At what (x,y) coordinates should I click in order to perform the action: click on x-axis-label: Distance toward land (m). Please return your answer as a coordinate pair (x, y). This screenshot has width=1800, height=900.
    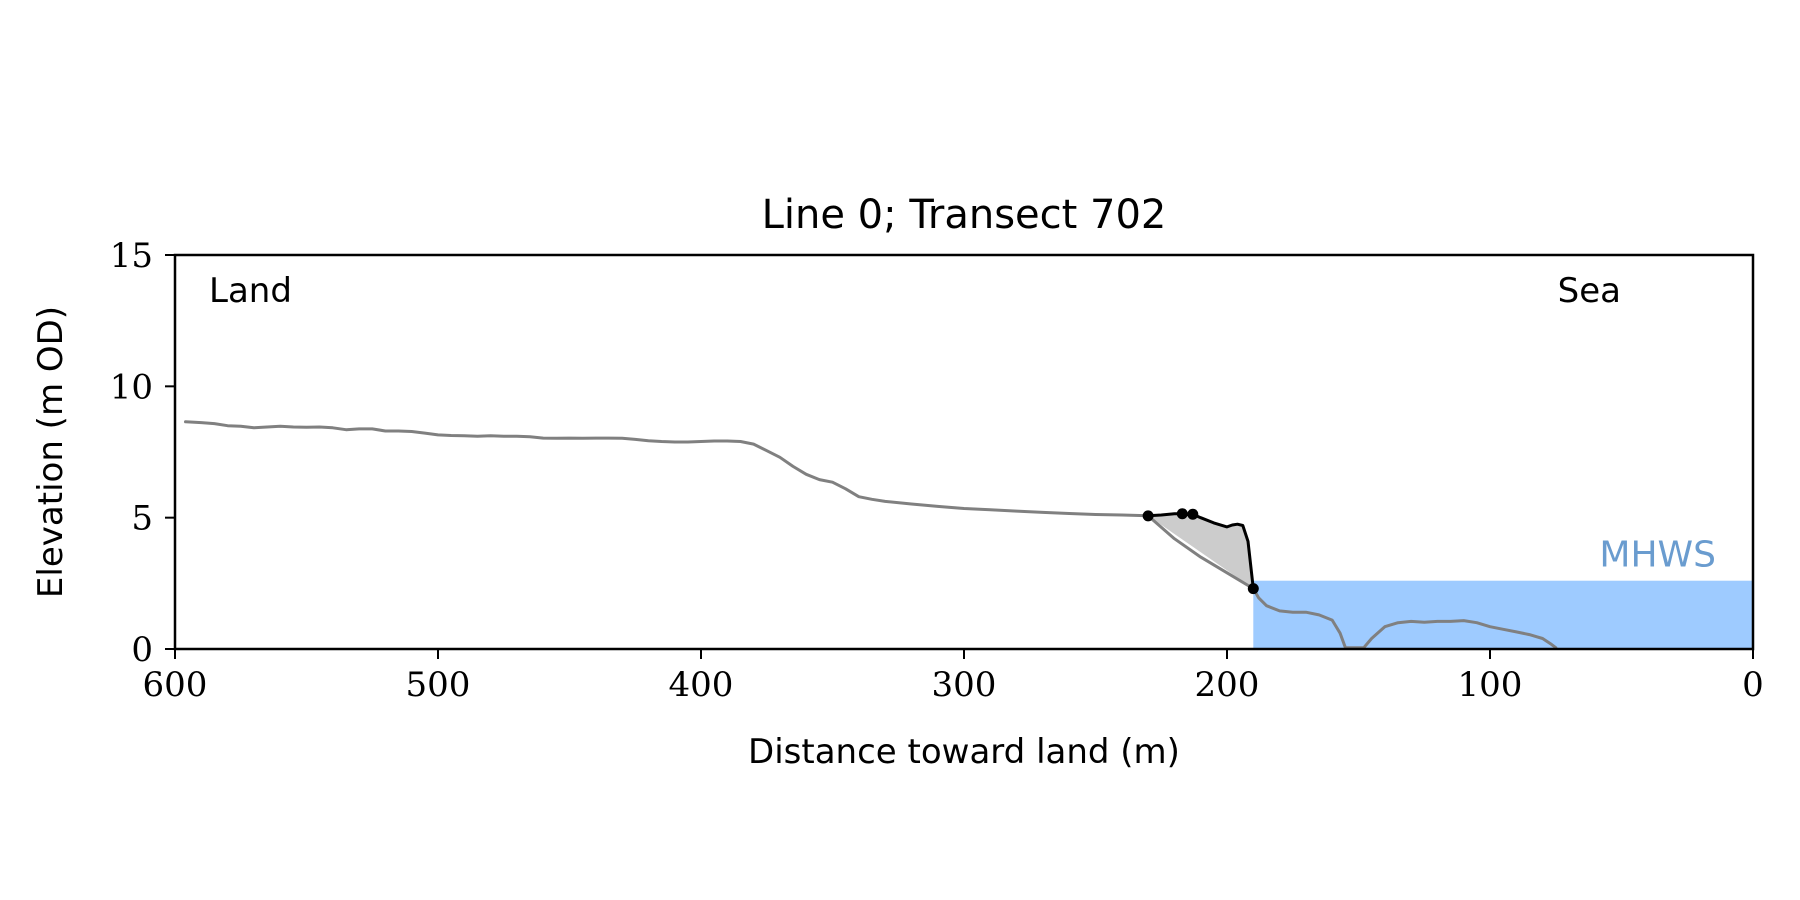
    Looking at the image, I should click on (964, 752).